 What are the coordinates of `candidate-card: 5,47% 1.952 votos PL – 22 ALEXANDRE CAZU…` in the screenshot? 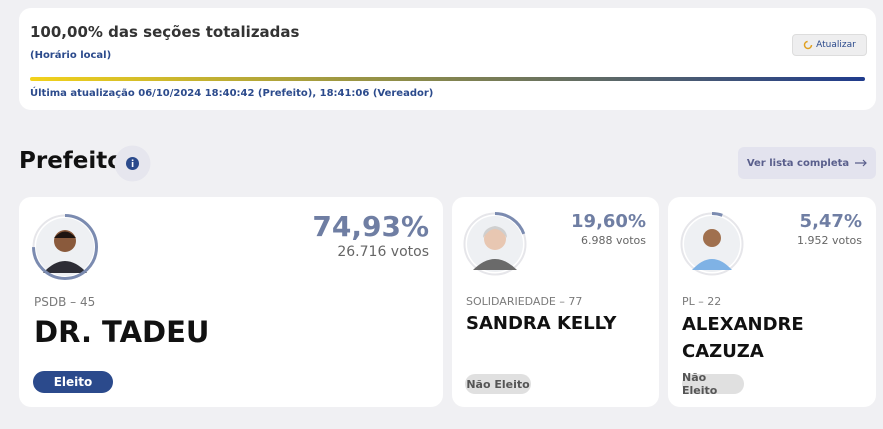 It's located at (772, 302).